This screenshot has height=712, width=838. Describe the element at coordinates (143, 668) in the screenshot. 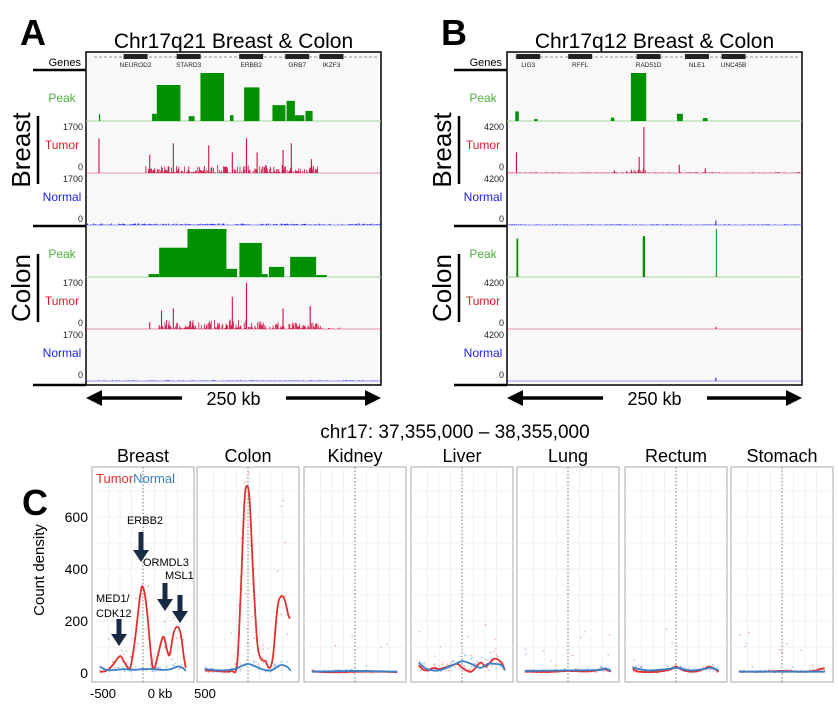

I see `normal-density-curve` at that location.